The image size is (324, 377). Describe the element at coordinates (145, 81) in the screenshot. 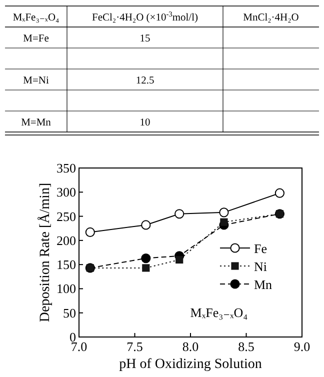

I see `text: 12.5` at that location.